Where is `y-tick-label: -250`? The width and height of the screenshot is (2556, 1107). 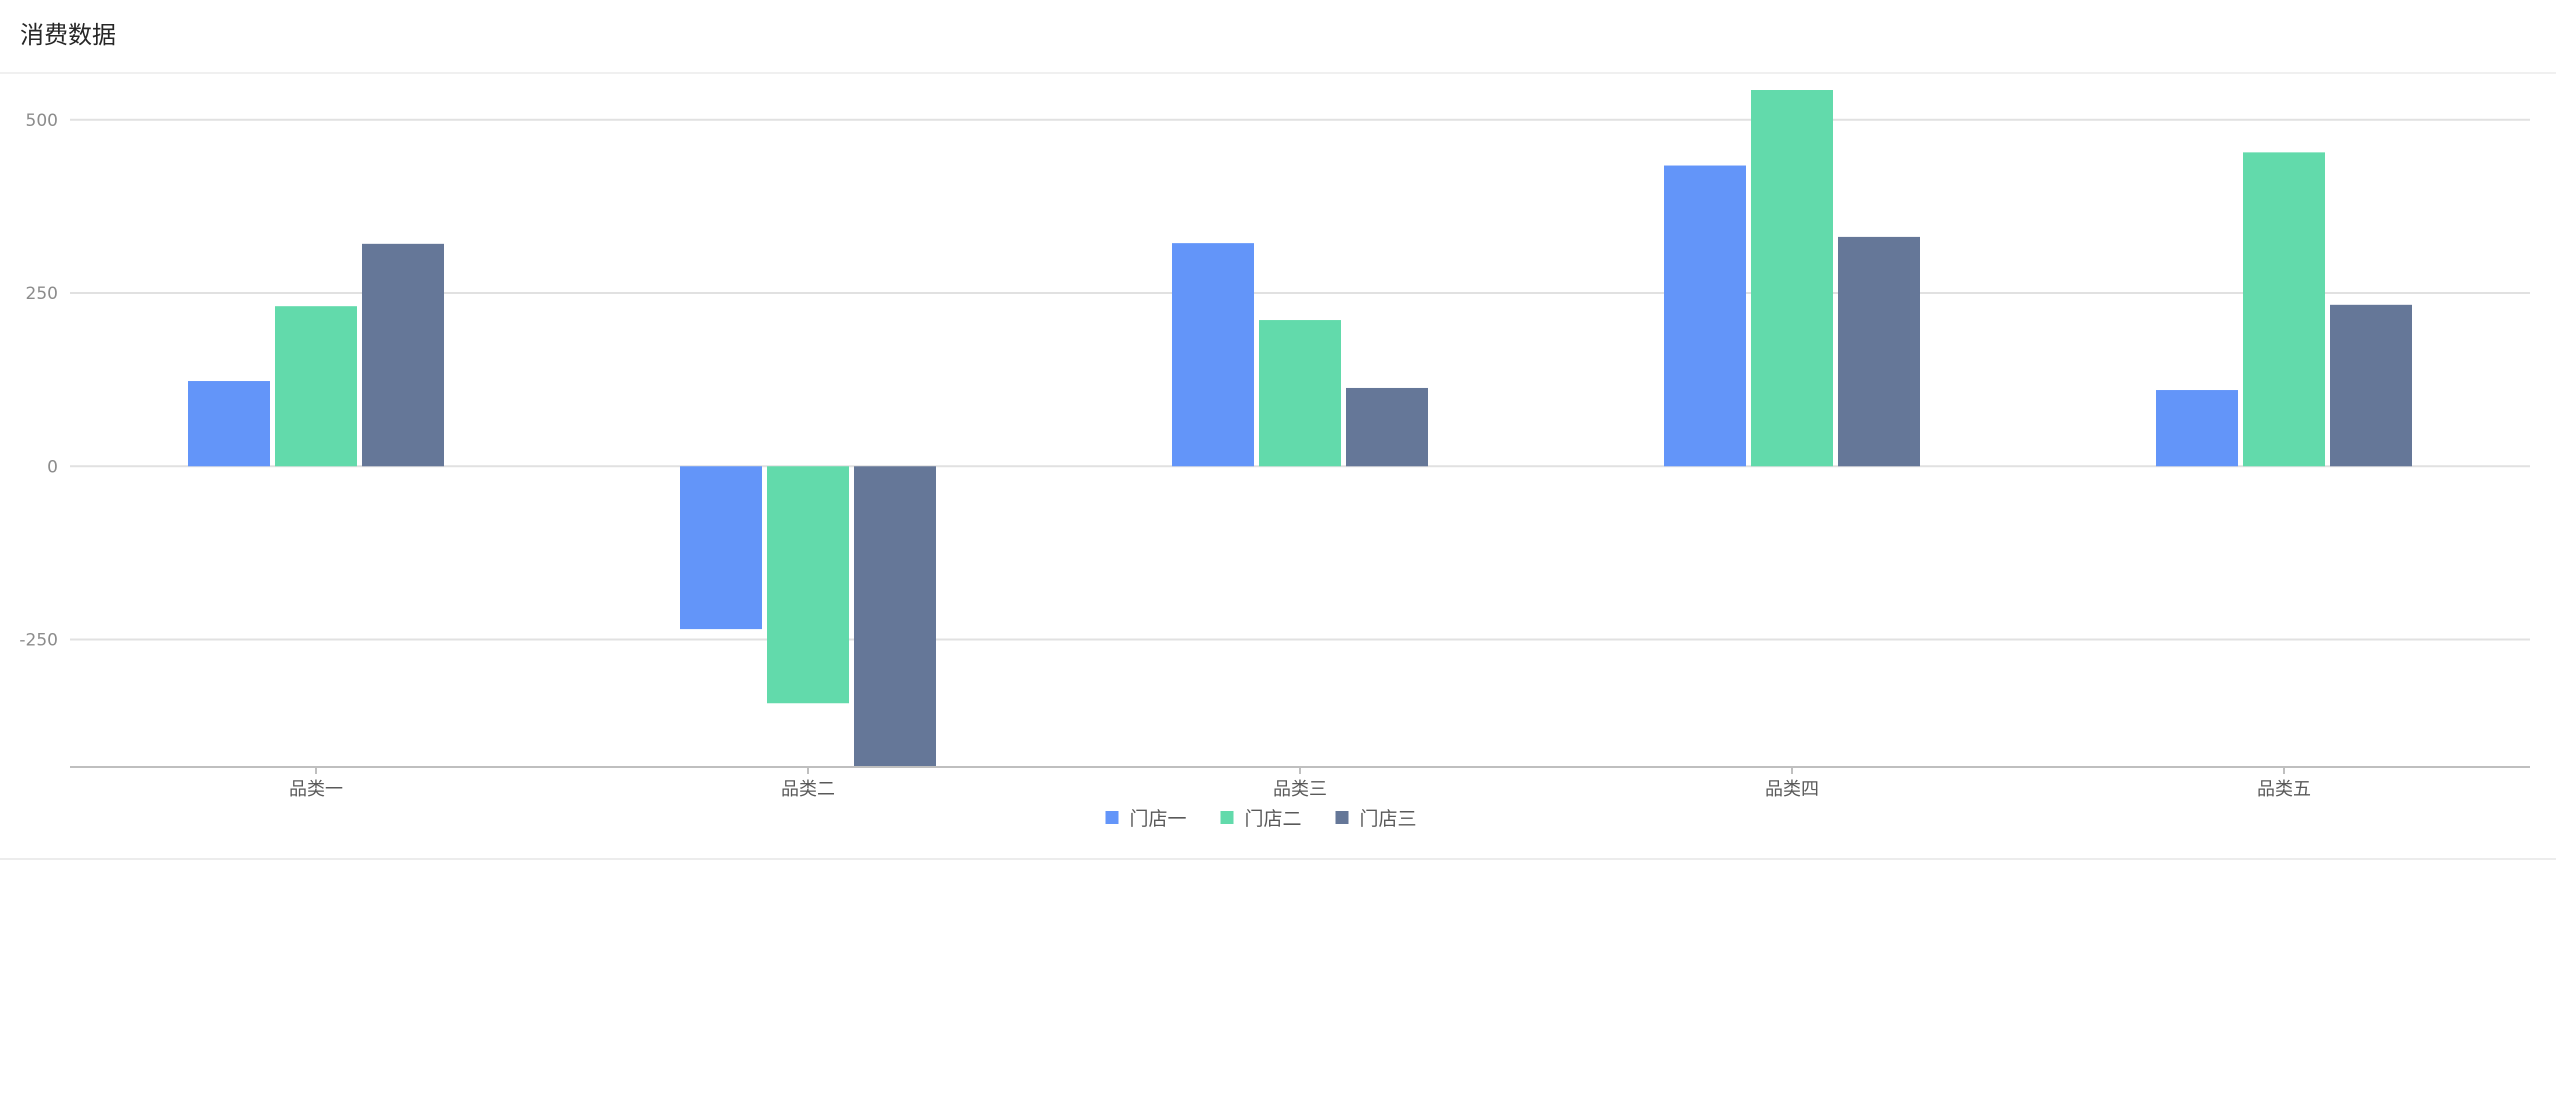
y-tick-label: -250 is located at coordinates (38, 640).